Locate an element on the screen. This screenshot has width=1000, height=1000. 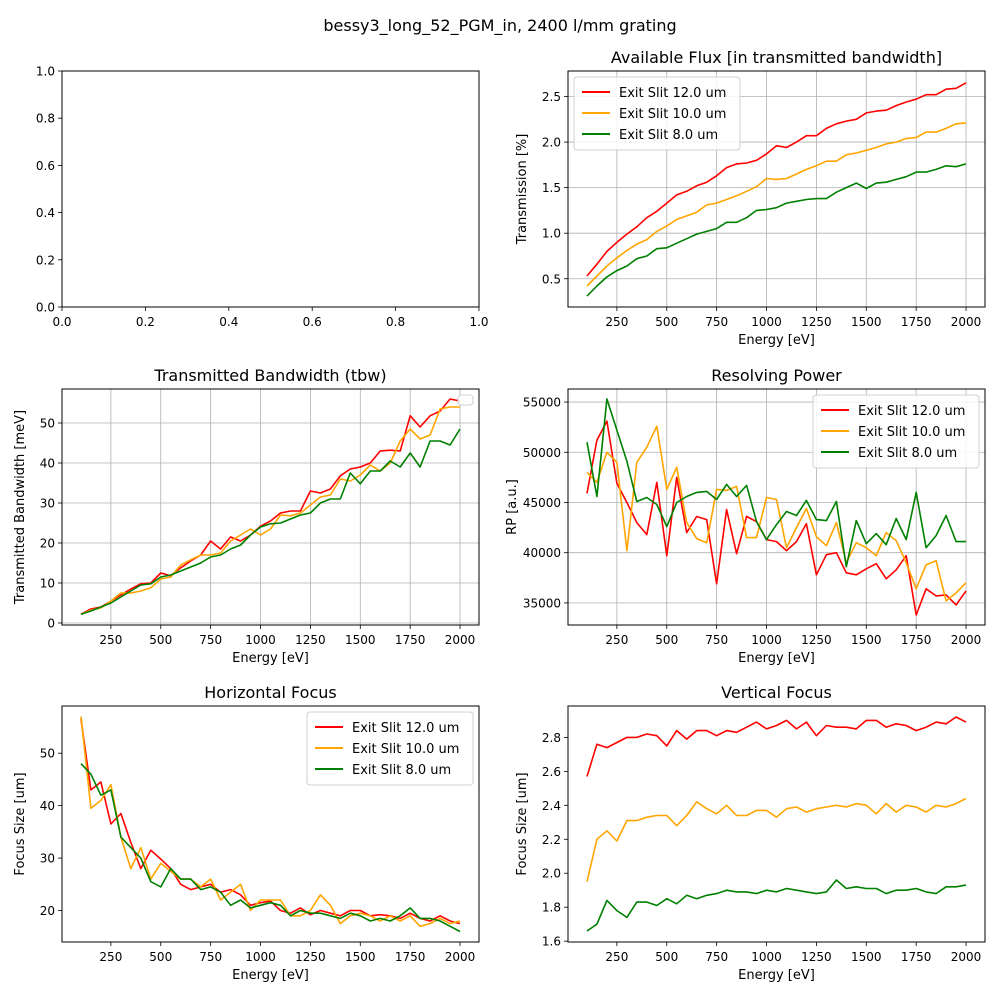
y-tick-label: 40 is located at coordinates (47, 806).